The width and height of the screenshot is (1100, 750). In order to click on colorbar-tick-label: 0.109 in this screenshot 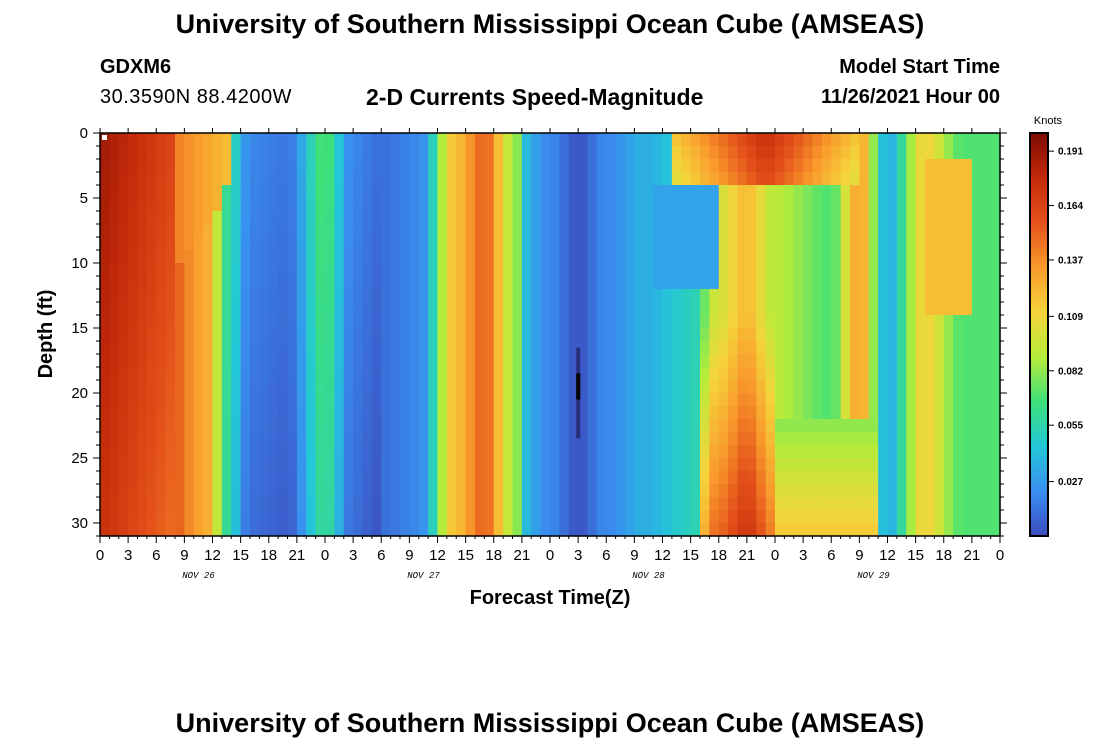, I will do `click(1070, 317)`.